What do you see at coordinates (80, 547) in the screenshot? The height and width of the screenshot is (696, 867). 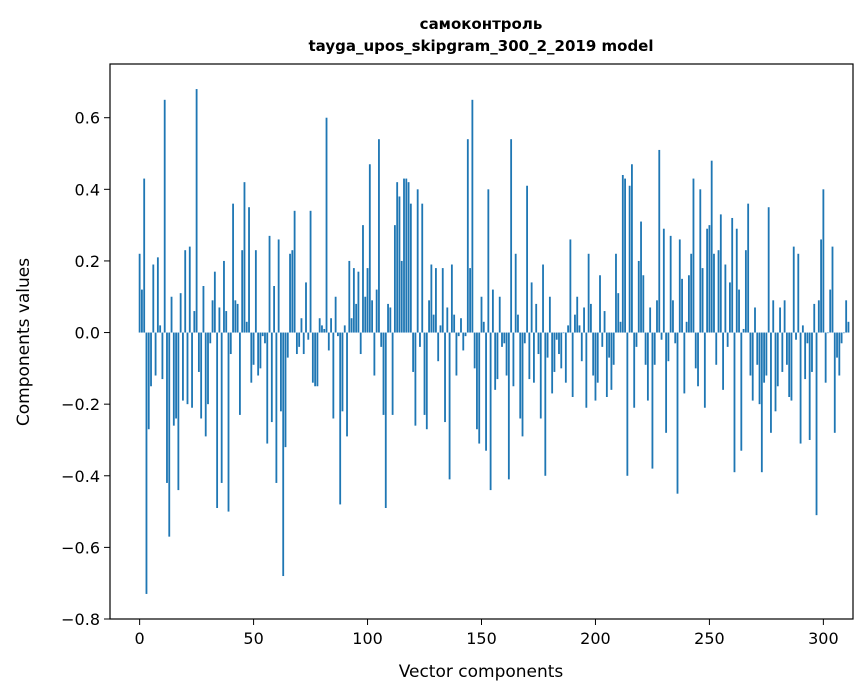 I see `y-tick-label: −0.6` at bounding box center [80, 547].